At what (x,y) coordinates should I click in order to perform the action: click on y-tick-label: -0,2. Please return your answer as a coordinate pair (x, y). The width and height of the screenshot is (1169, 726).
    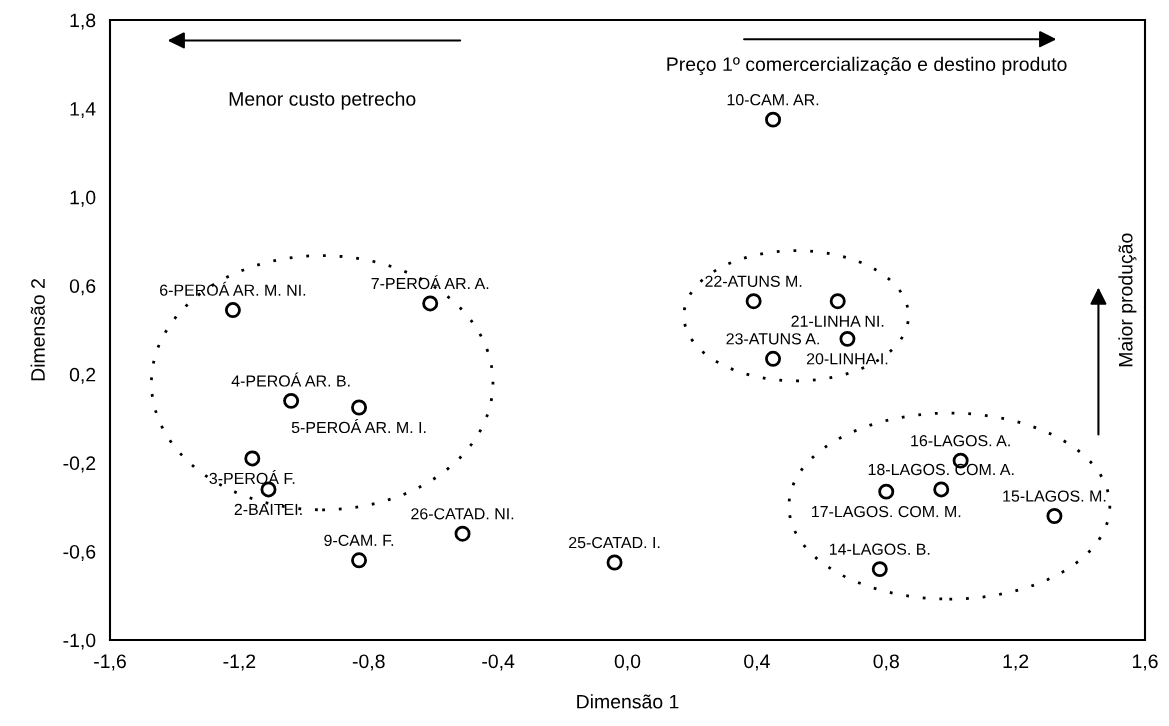
    Looking at the image, I should click on (79, 464).